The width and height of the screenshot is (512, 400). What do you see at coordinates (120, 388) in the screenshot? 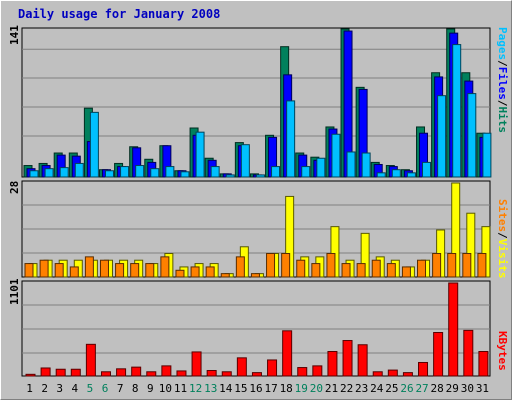
I see `day-label-7: 7` at bounding box center [120, 388].